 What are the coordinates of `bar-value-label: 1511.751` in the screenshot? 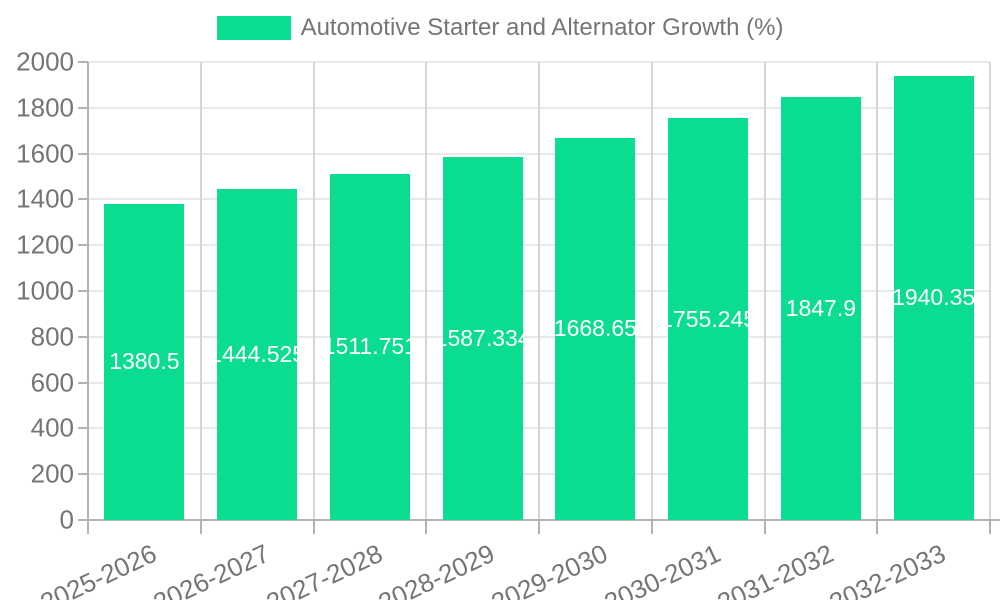 It's located at (370, 346).